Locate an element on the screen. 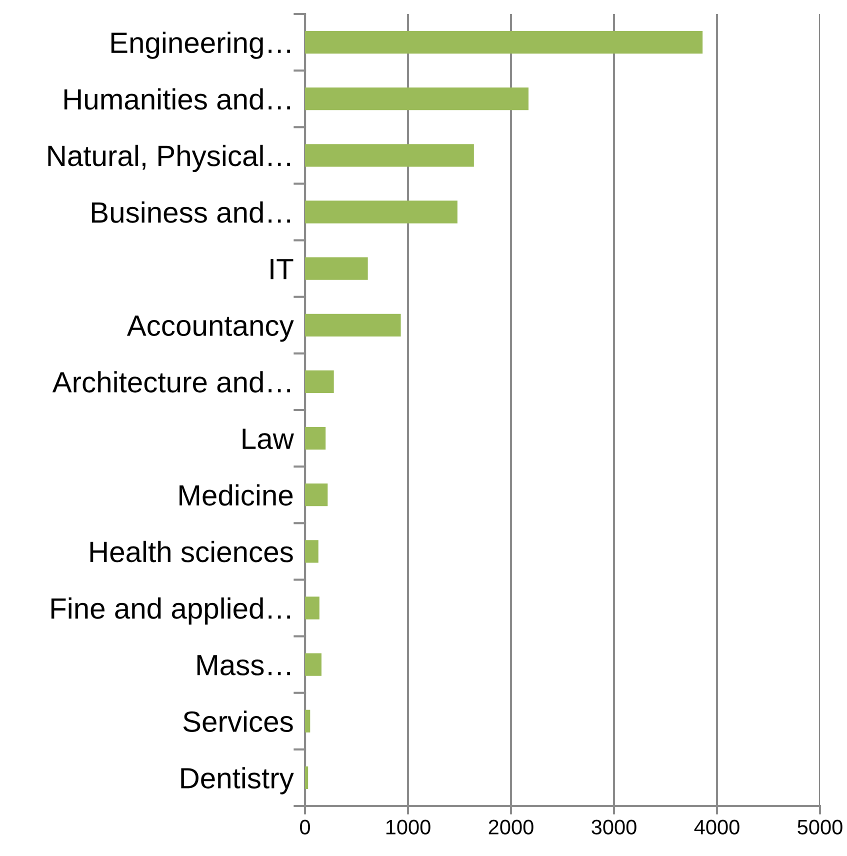  y-tick-label: Health sciences is located at coordinates (191, 551).